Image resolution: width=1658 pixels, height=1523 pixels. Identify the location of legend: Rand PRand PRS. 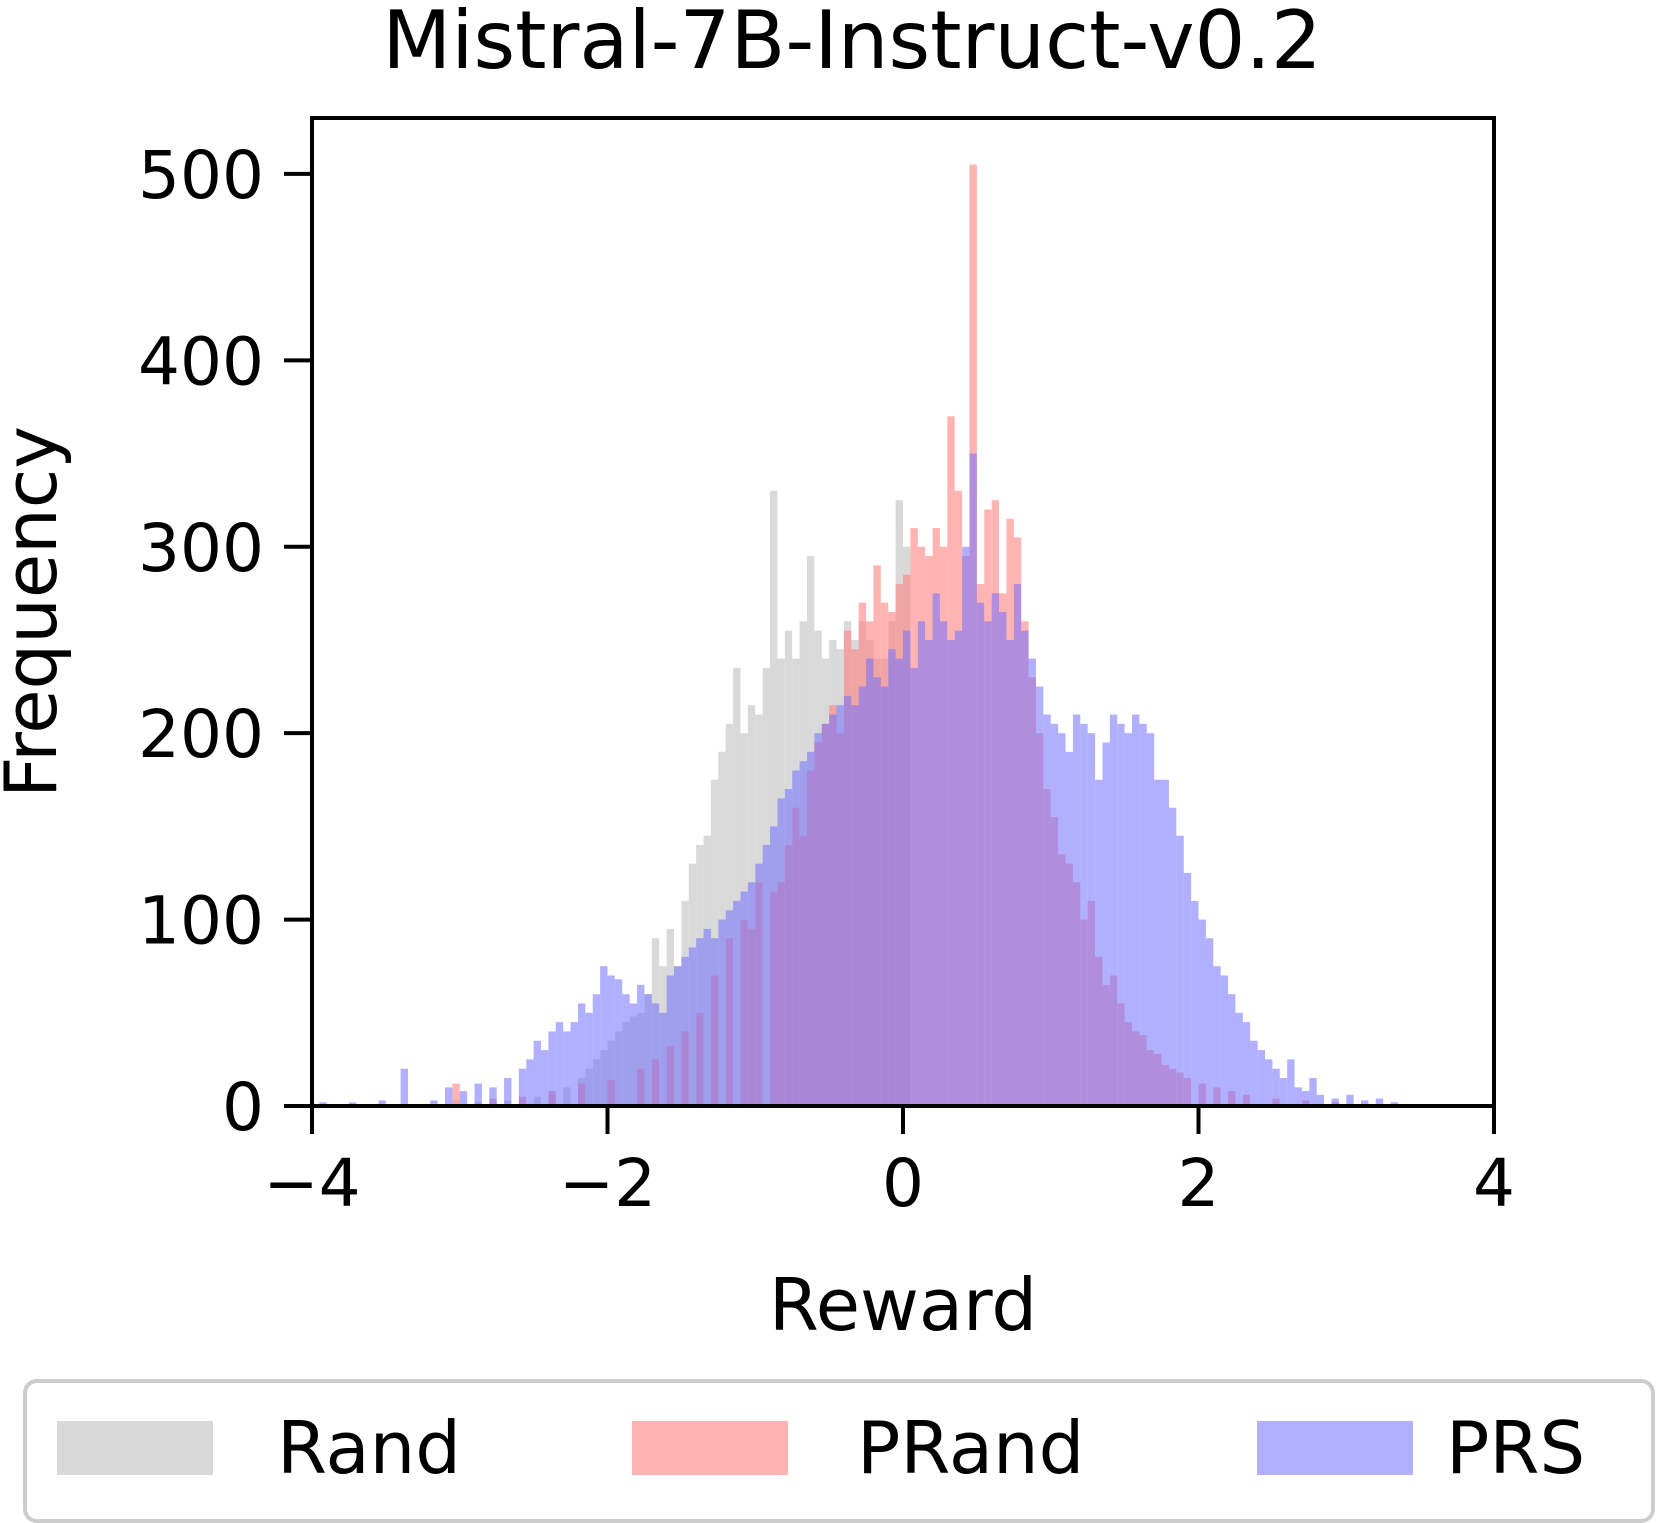
(839, 1451).